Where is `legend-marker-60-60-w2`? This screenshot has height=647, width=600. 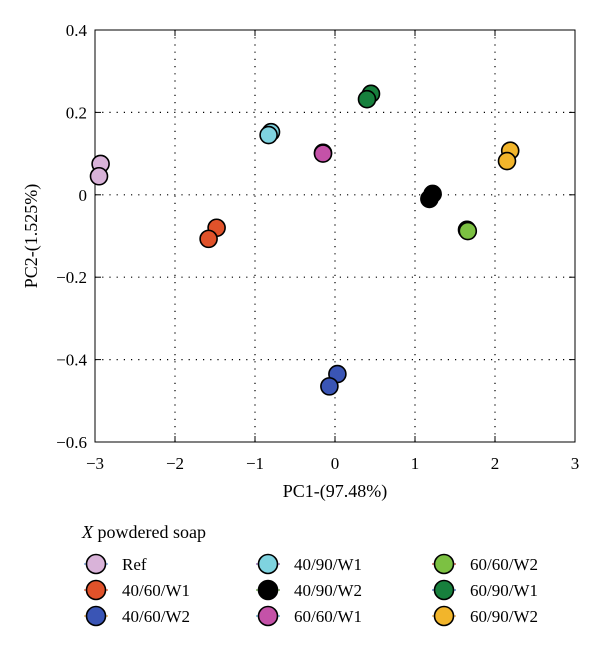
legend-marker-60-60-w2 is located at coordinates (444, 564).